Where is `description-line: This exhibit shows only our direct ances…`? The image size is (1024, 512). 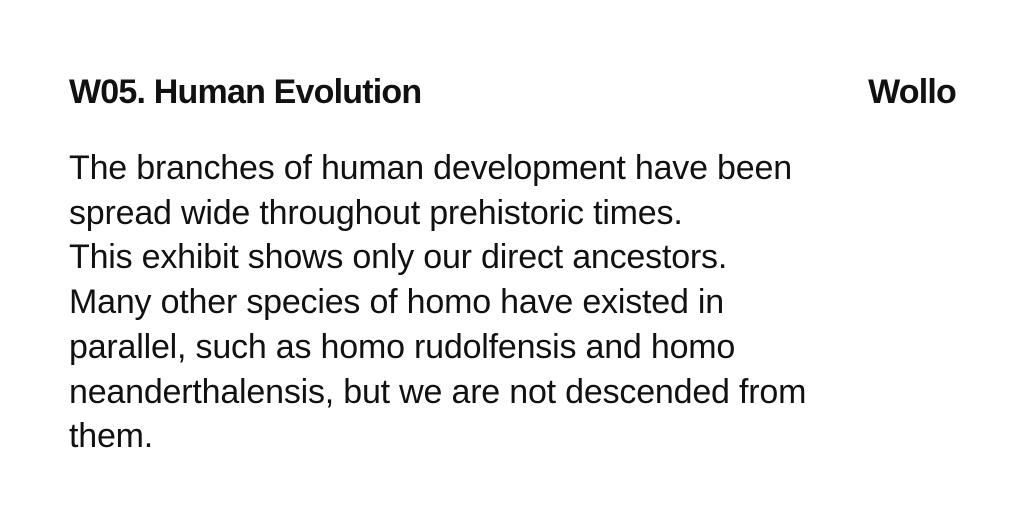 description-line: This exhibit shows only our direct ances… is located at coordinates (398, 257).